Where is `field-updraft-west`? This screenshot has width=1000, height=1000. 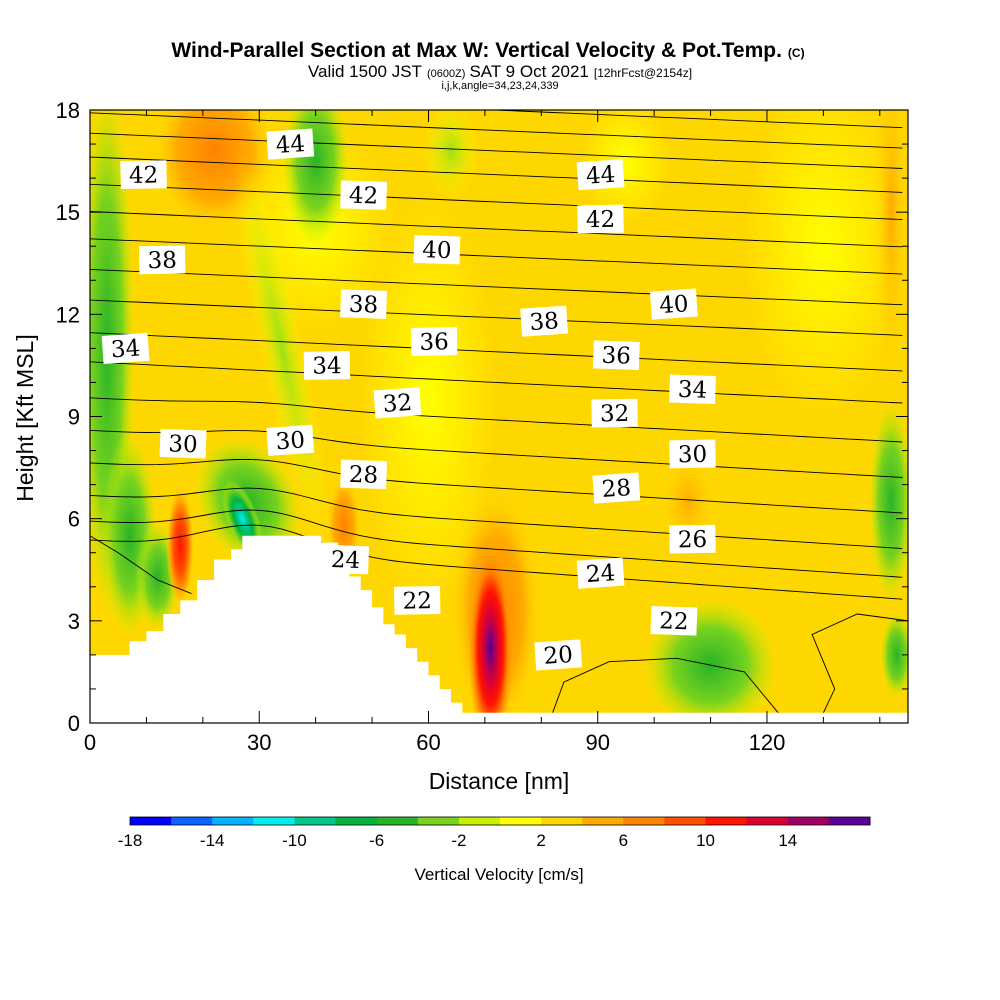 field-updraft-west is located at coordinates (180, 546).